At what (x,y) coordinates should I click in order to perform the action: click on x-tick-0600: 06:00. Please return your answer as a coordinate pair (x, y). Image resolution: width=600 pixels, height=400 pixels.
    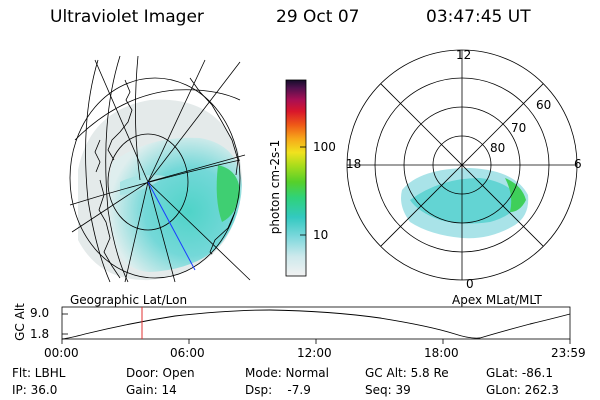
    Looking at the image, I should click on (187, 353).